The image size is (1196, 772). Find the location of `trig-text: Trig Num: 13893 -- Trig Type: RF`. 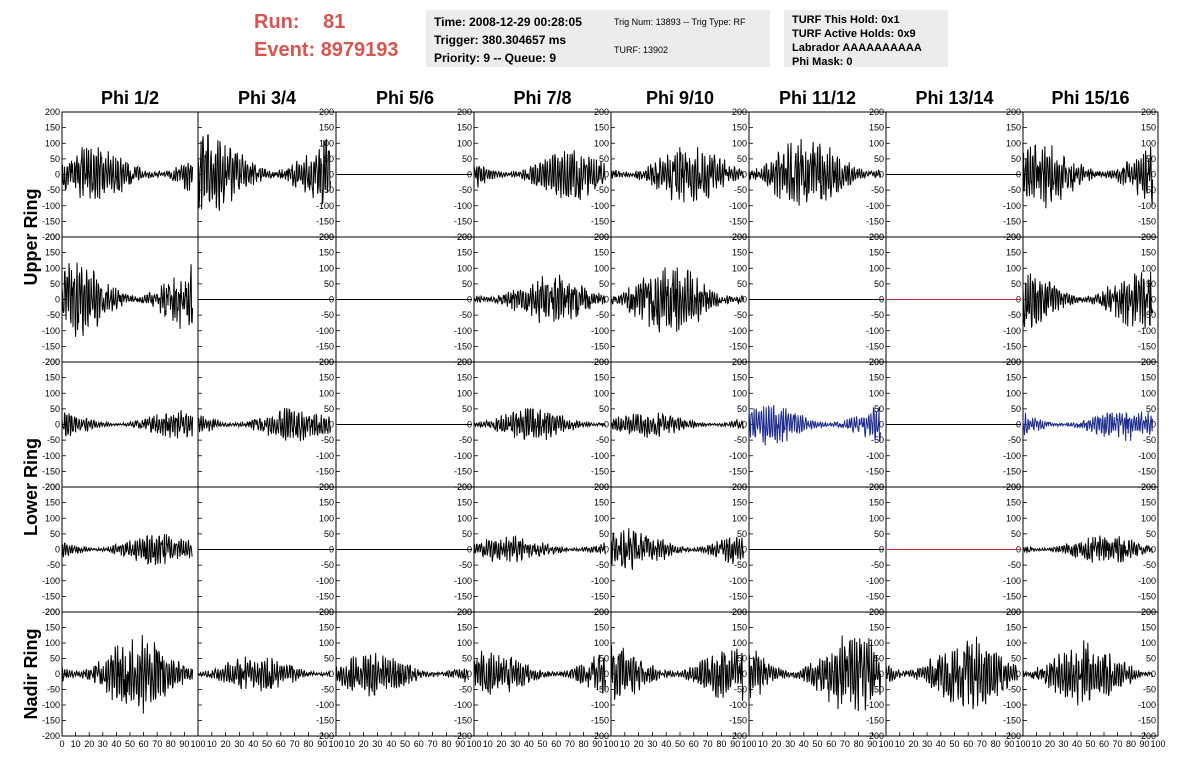

trig-text: Trig Num: 13893 -- Trig Type: RF is located at coordinates (680, 22).